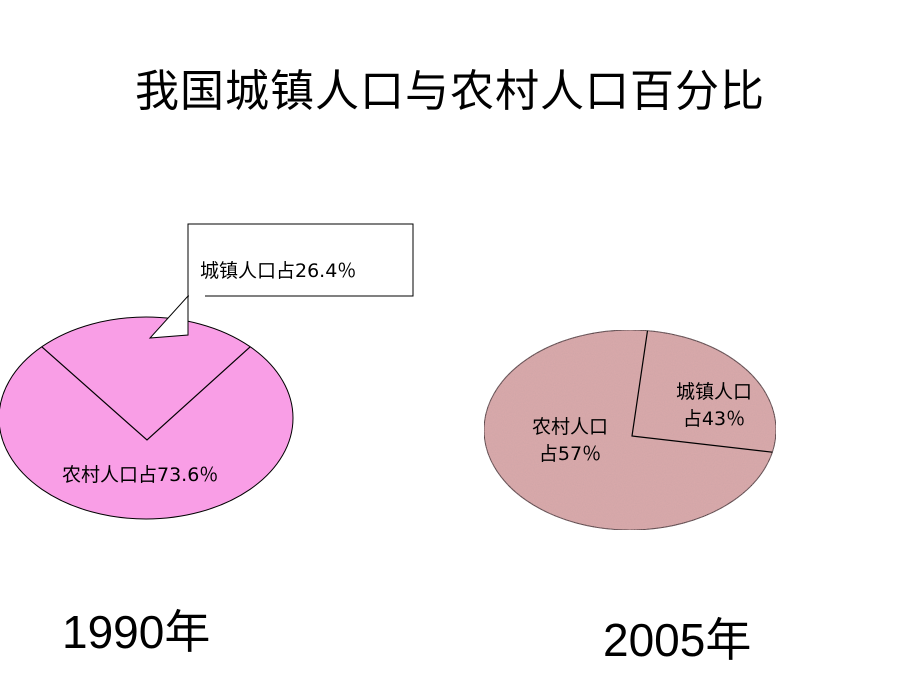 This screenshot has height=675, width=900. Describe the element at coordinates (450, 91) in the screenshot. I see `slide-title: 我国城镇人口与农村人口百分比` at that location.